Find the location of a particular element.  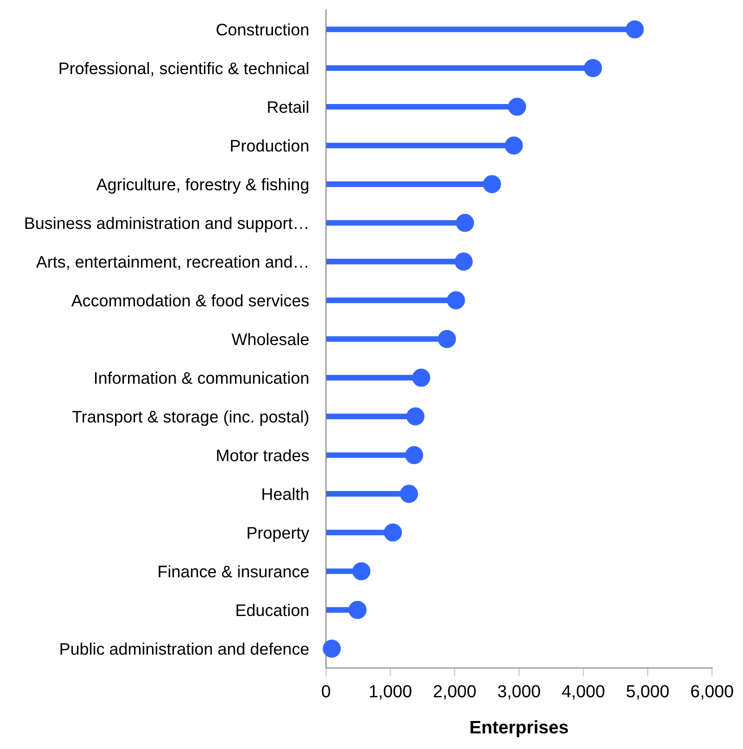

y-tick-label: Education is located at coordinates (272, 610).